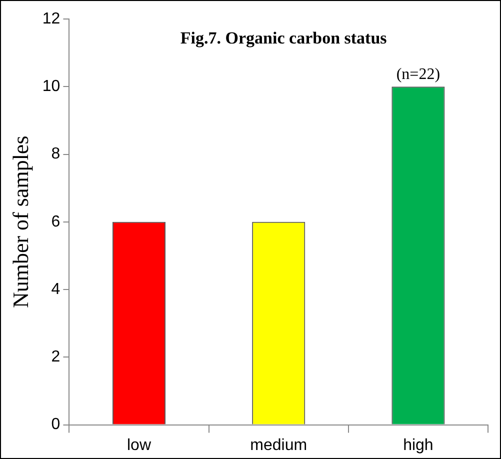 Image resolution: width=501 pixels, height=459 pixels. Describe the element at coordinates (418, 445) in the screenshot. I see `x-tick-label: high` at that location.